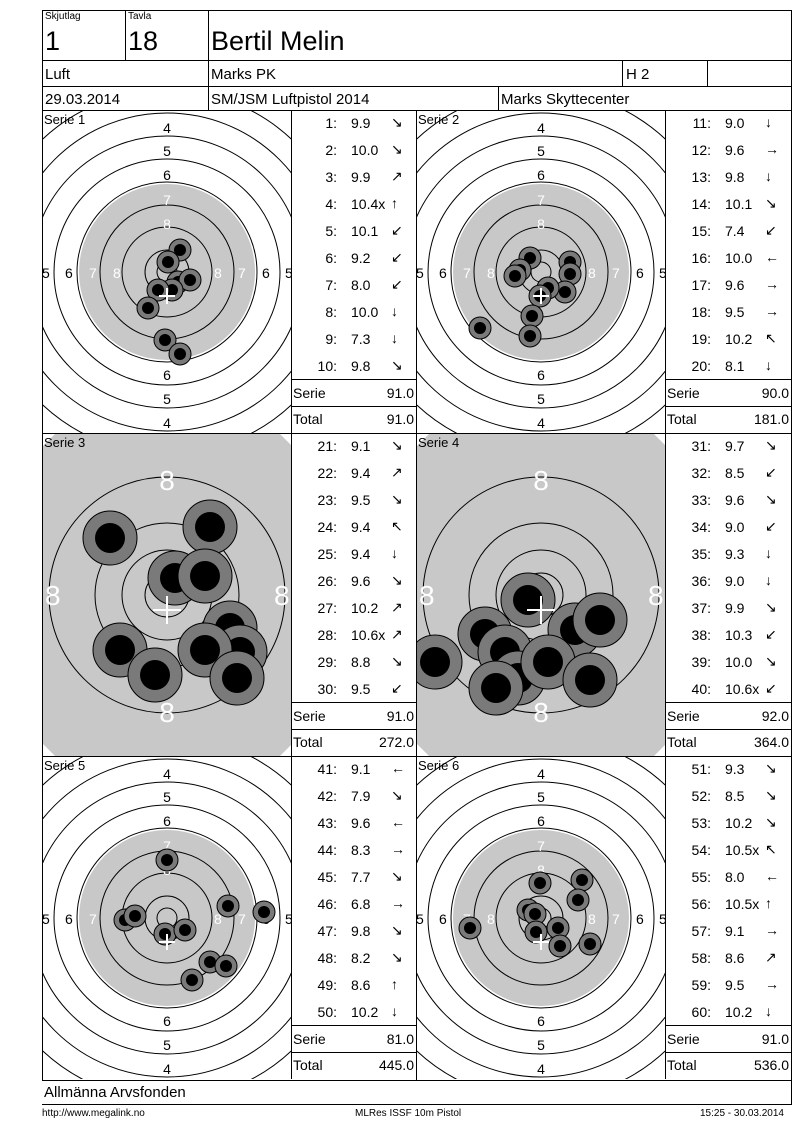  What do you see at coordinates (735, 608) in the screenshot?
I see `shot-value: 9.9` at bounding box center [735, 608].